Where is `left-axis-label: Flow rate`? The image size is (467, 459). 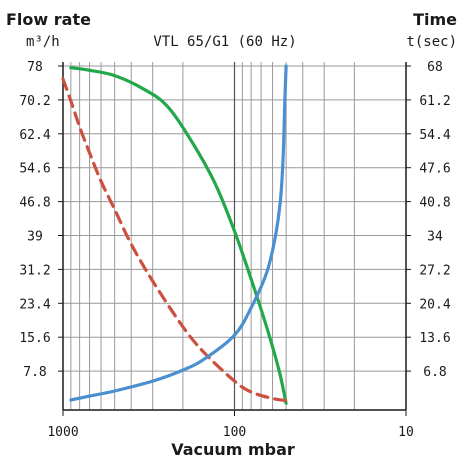 left-axis-label: Flow rate is located at coordinates (48, 19).